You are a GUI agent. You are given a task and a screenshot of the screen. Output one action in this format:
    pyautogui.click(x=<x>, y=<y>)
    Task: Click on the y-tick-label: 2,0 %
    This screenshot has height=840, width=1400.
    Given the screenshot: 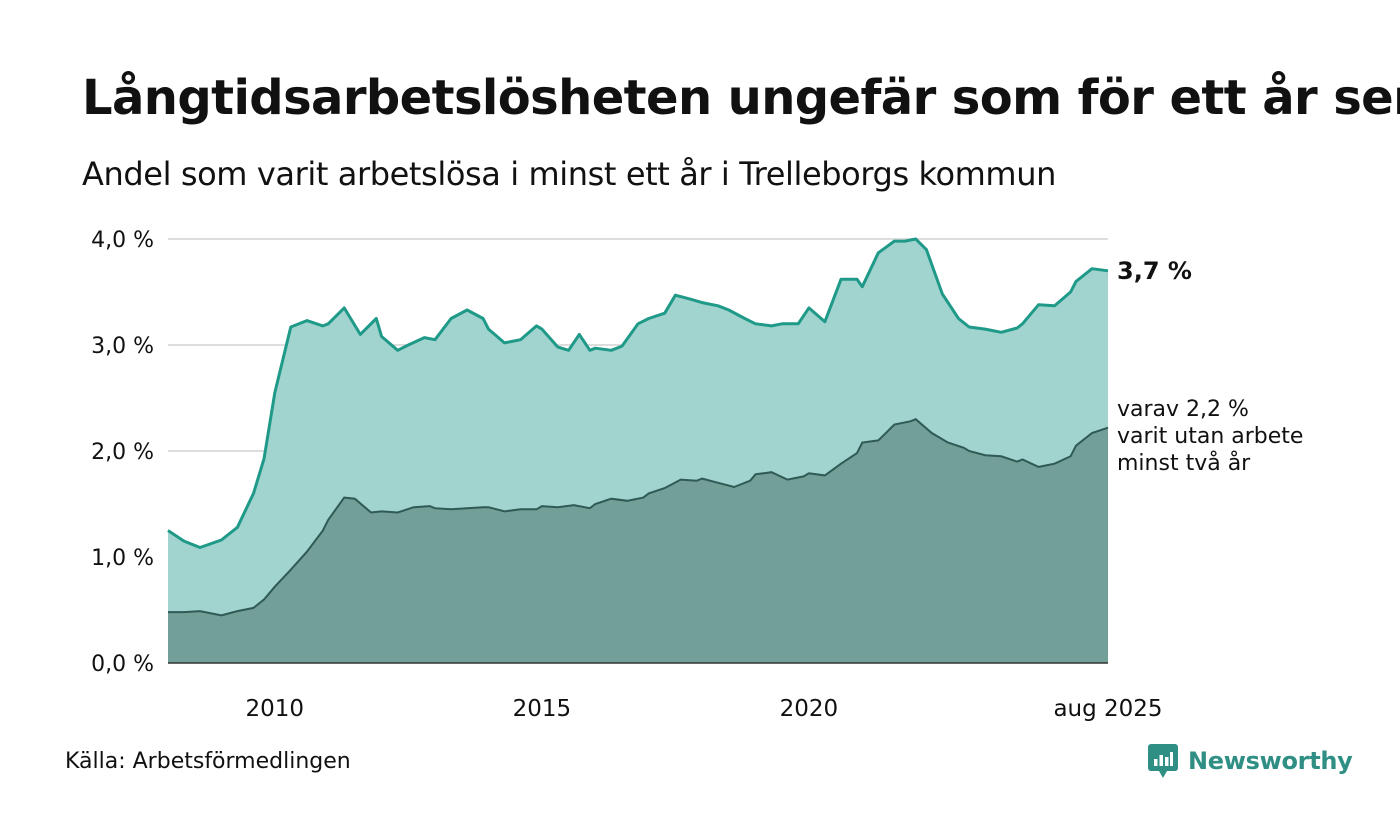 What is the action you would take?
    pyautogui.click(x=122, y=452)
    